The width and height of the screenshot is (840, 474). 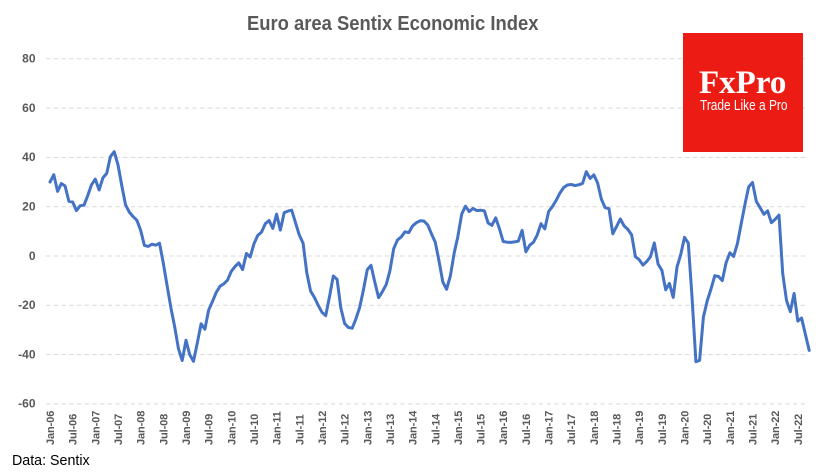 I want to click on svg-text: Jan-20, so click(x=686, y=428).